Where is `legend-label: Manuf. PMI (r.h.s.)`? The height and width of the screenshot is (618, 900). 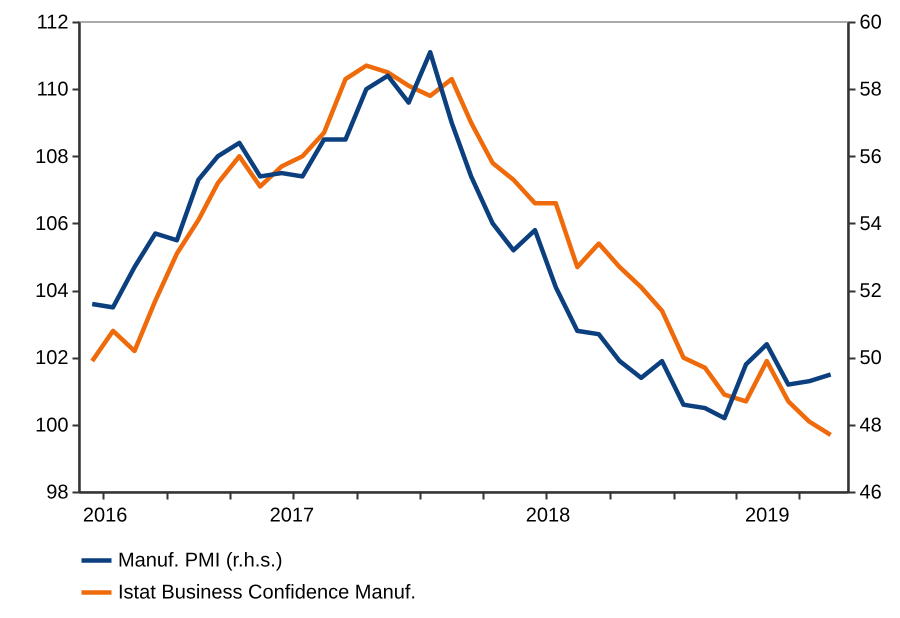
legend-label: Manuf. PMI (r.h.s.) is located at coordinates (200, 561).